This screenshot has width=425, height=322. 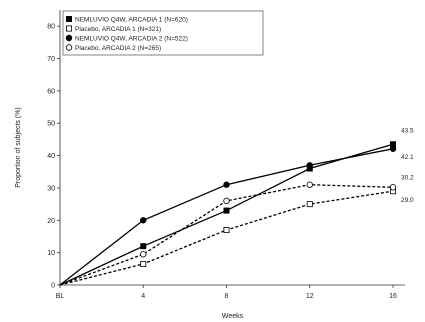 I want to click on x-tick-label: 8, so click(x=227, y=296).